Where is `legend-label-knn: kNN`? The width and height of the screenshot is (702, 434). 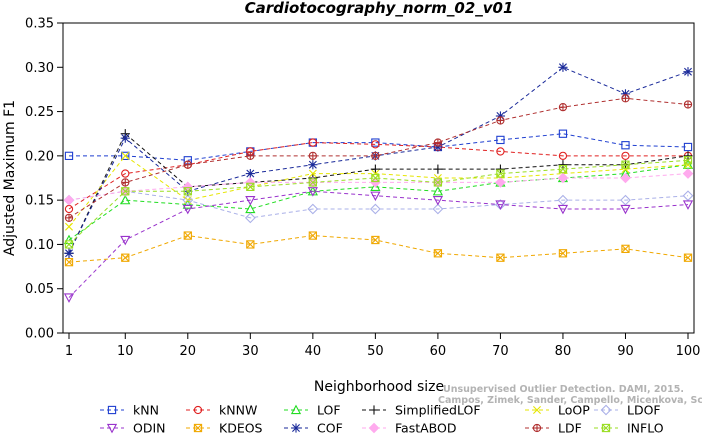
legend-label-knn: kNN is located at coordinates (146, 410).